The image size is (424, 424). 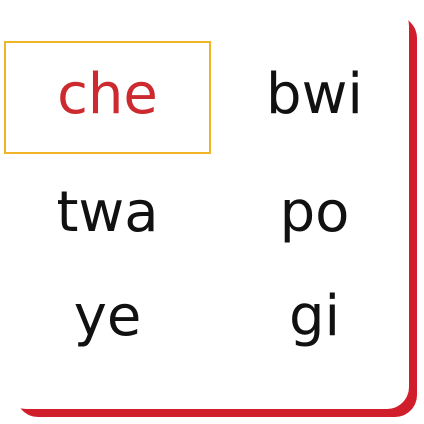 I want to click on syllable-label: po, so click(x=314, y=212).